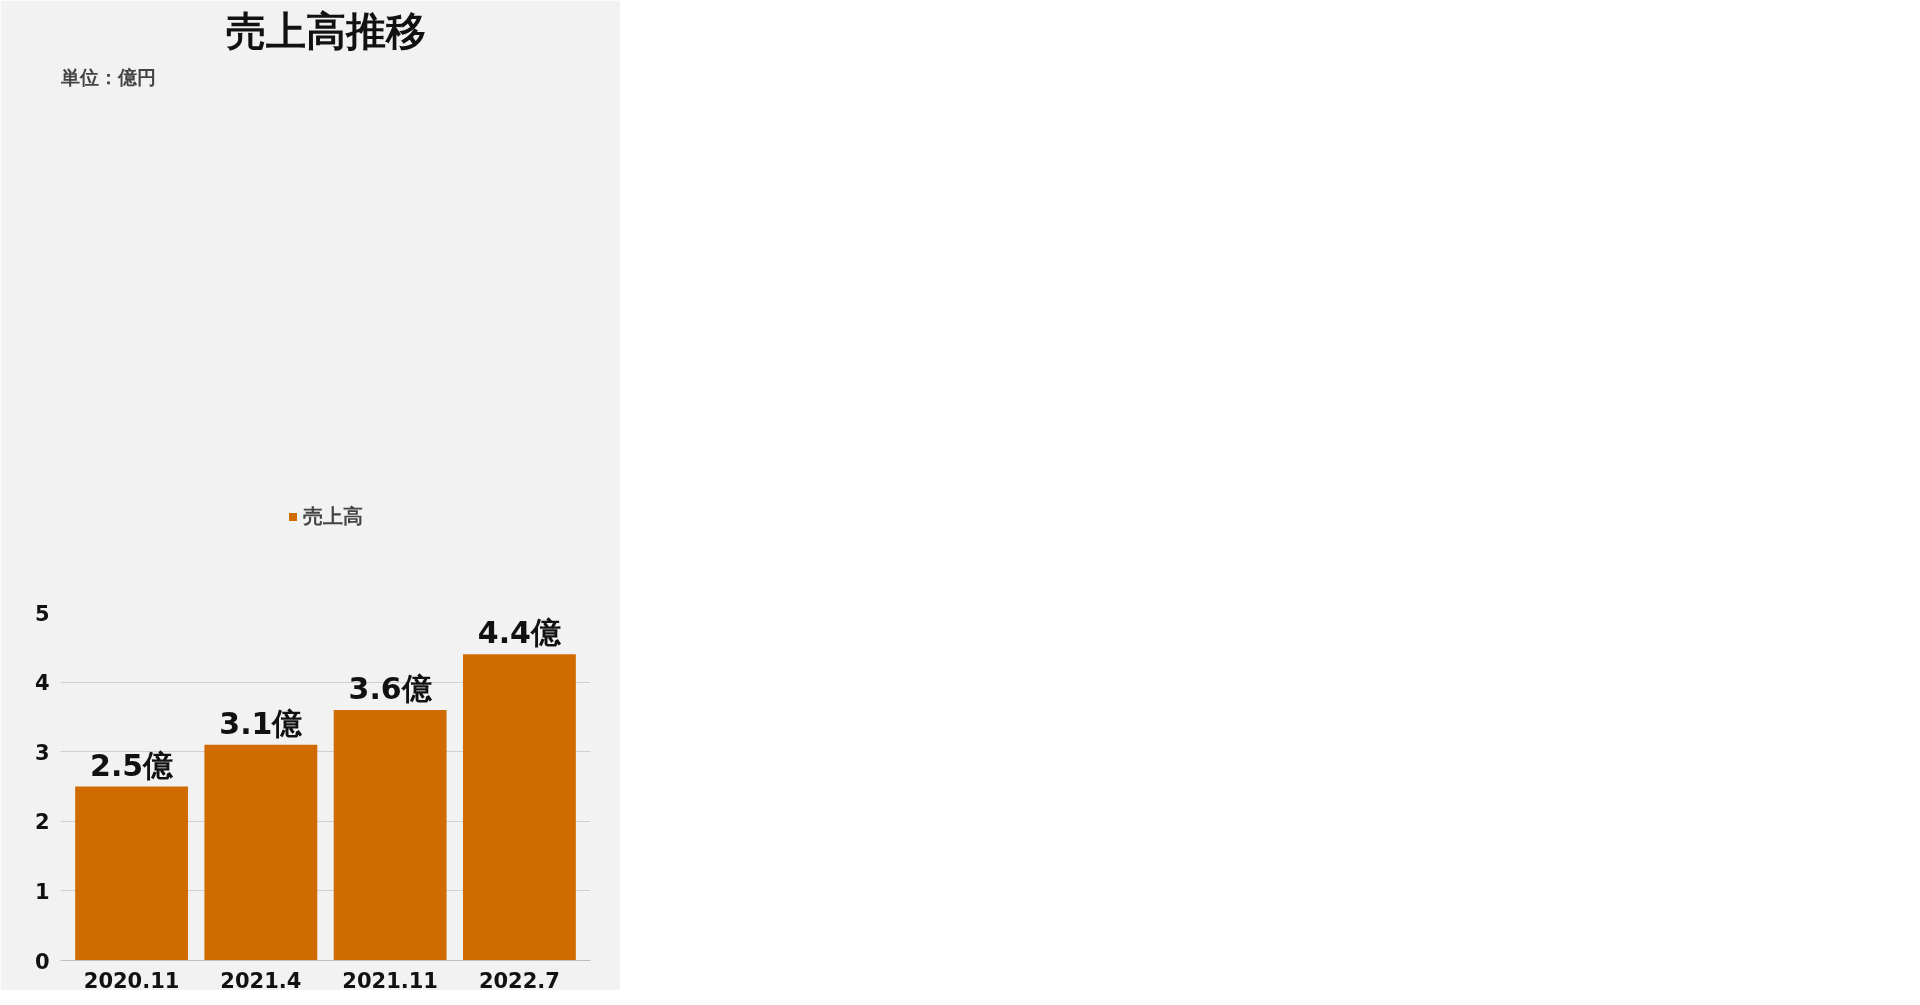  What do you see at coordinates (42, 822) in the screenshot?
I see `y-tick-label: 2` at bounding box center [42, 822].